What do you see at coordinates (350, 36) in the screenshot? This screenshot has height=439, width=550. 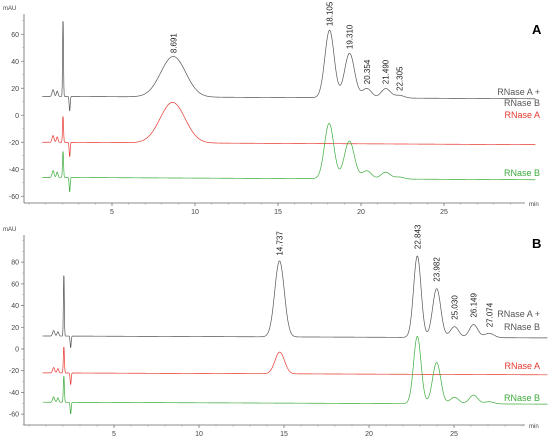 I see `peak-label: 19.310` at bounding box center [350, 36].